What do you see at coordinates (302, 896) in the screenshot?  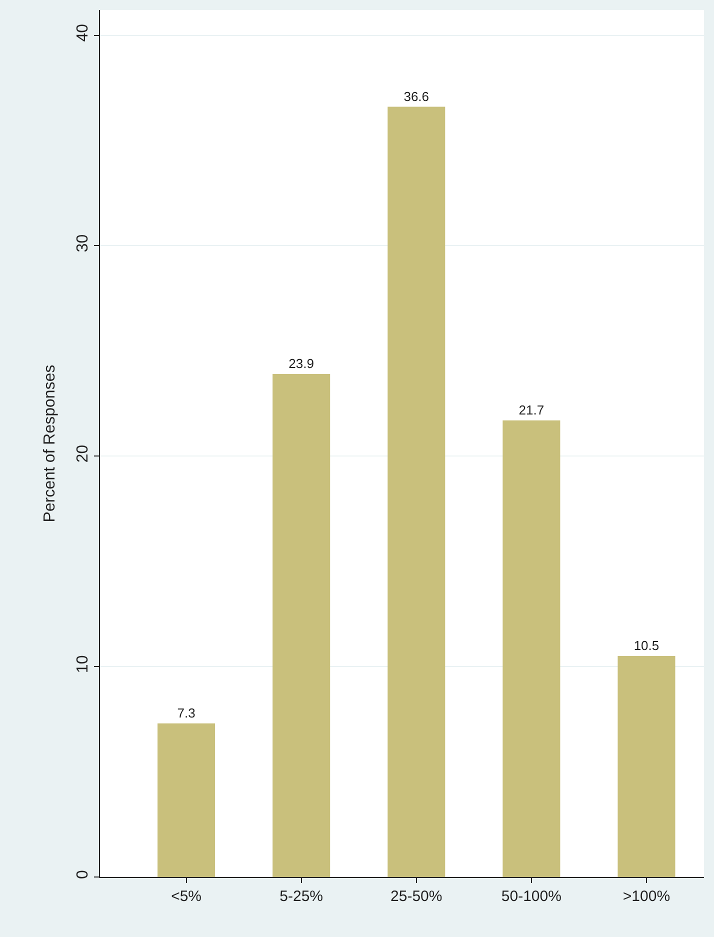 I see `x-tick-label: 5-25%` at bounding box center [302, 896].